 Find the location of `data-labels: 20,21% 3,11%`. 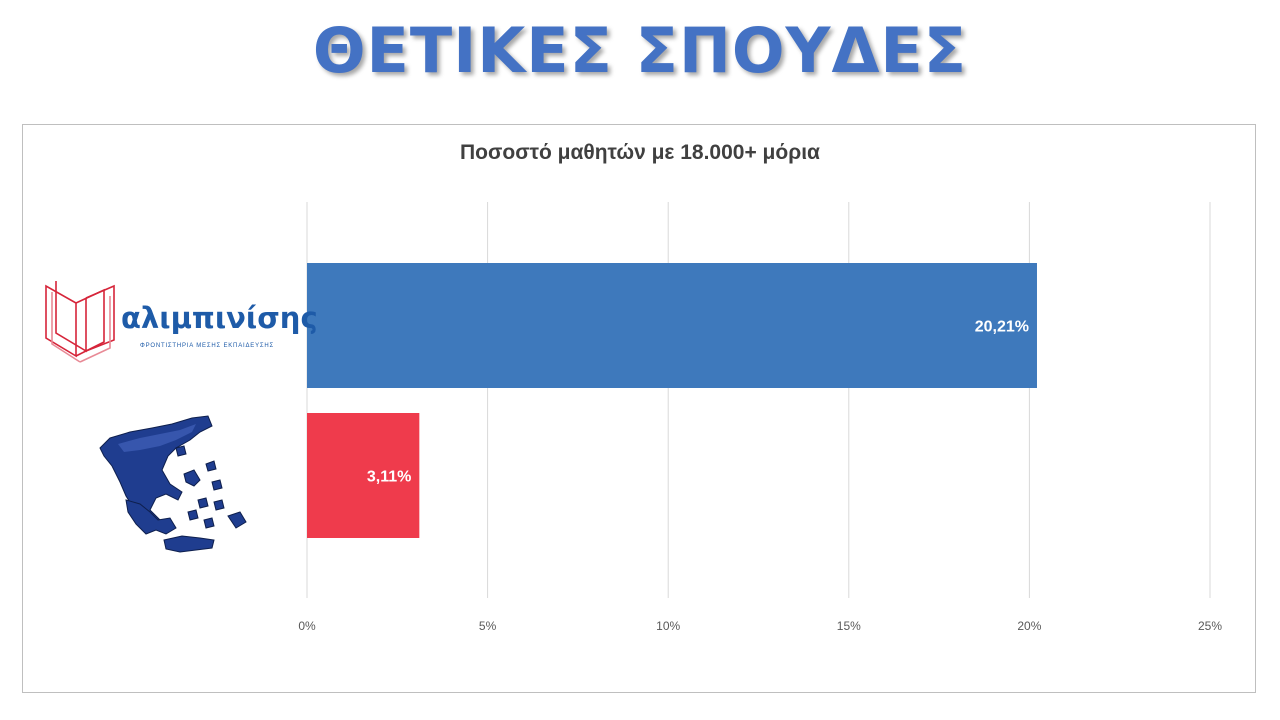

data-labels: 20,21% 3,11% is located at coordinates (698, 402).